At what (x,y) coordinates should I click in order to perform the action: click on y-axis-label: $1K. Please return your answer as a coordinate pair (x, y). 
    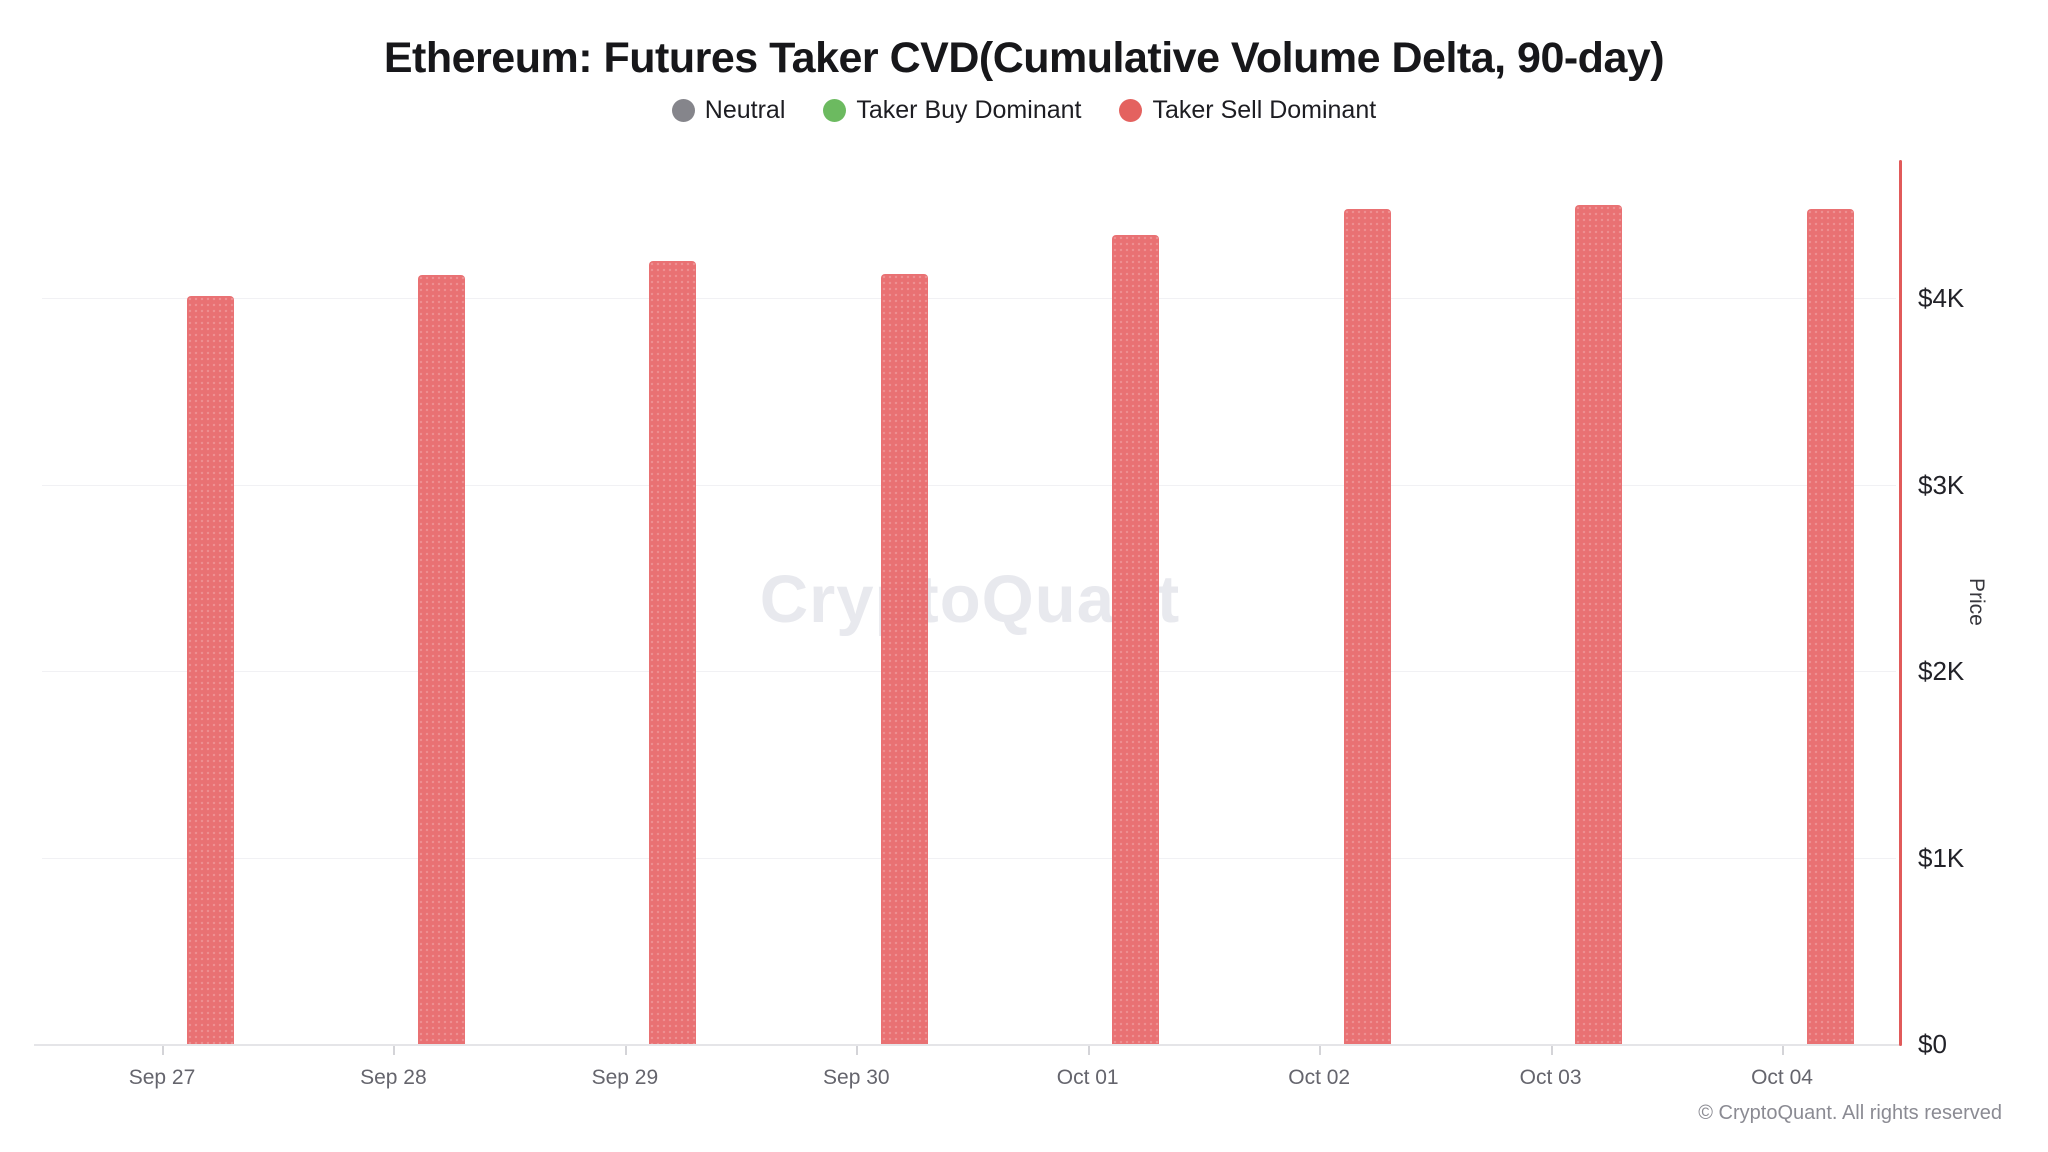
    Looking at the image, I should click on (1941, 857).